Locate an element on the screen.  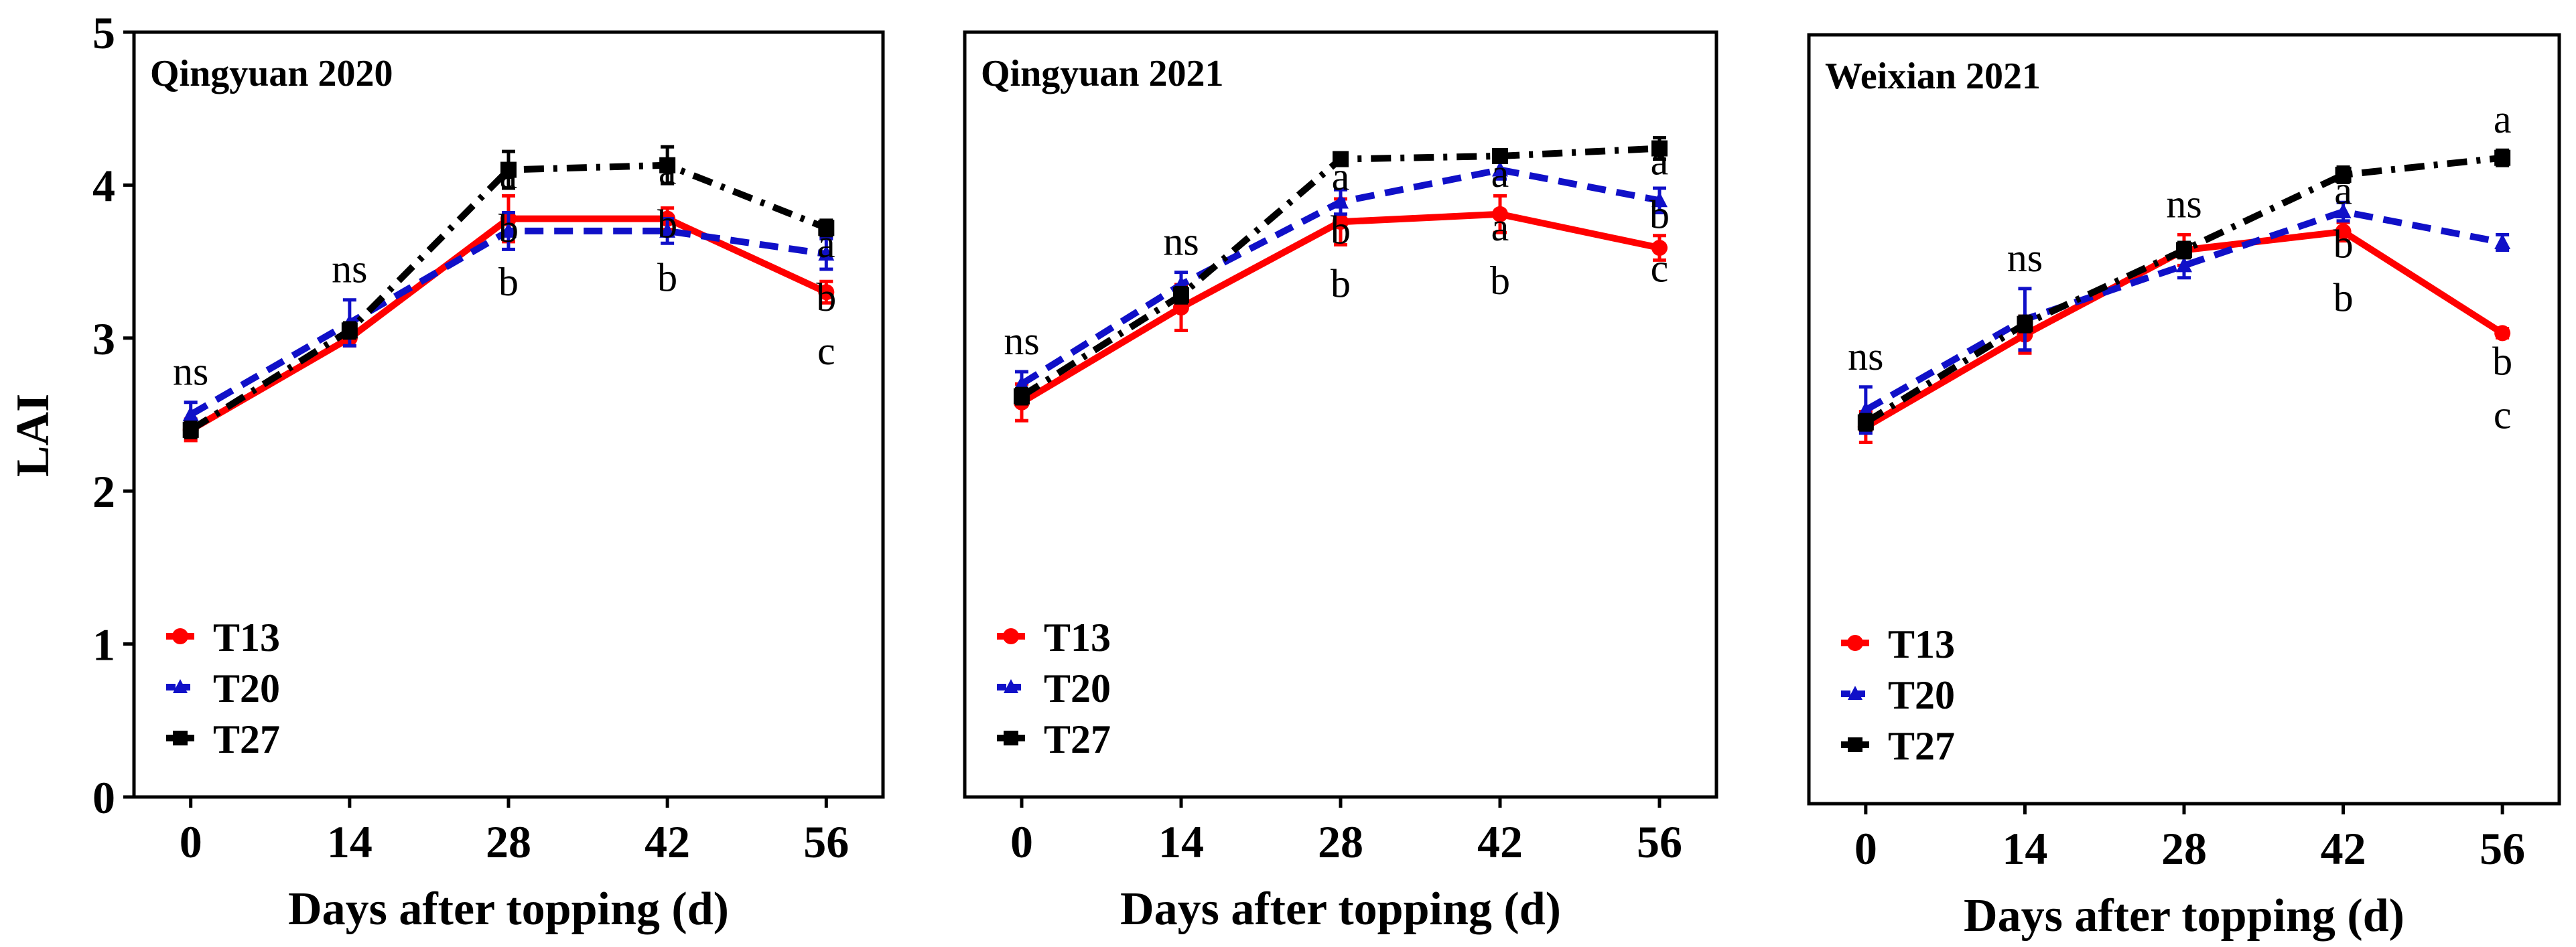
series-t27 is located at coordinates (1341, 271).